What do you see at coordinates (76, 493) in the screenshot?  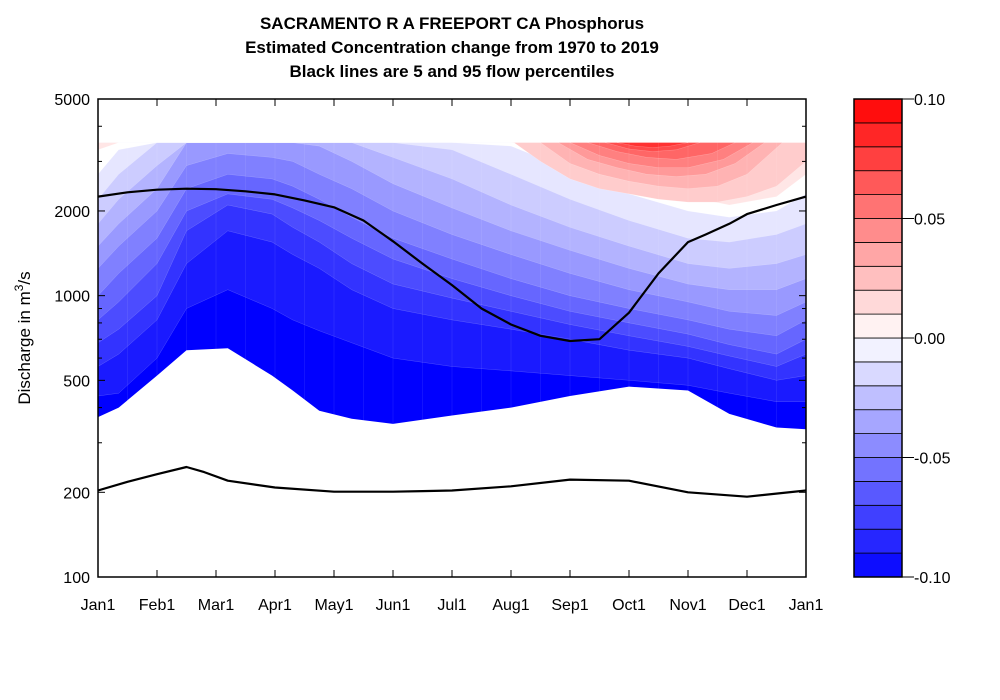 I see `y-tick-label: 200` at bounding box center [76, 493].